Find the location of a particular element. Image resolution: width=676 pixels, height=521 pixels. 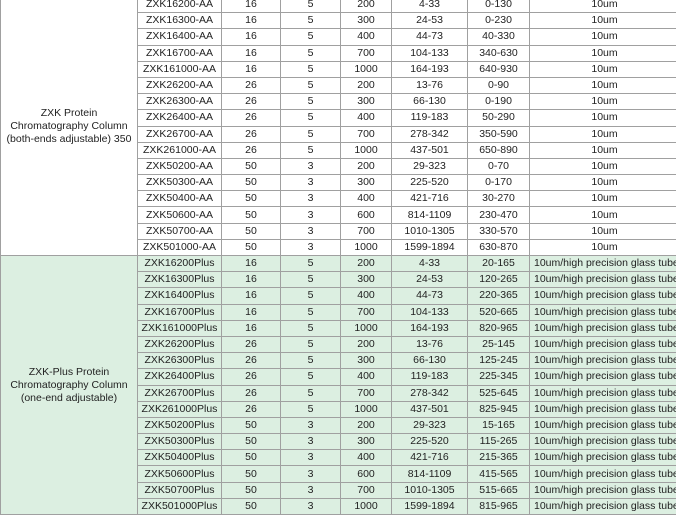

length-cell: 700 is located at coordinates (366, 393).